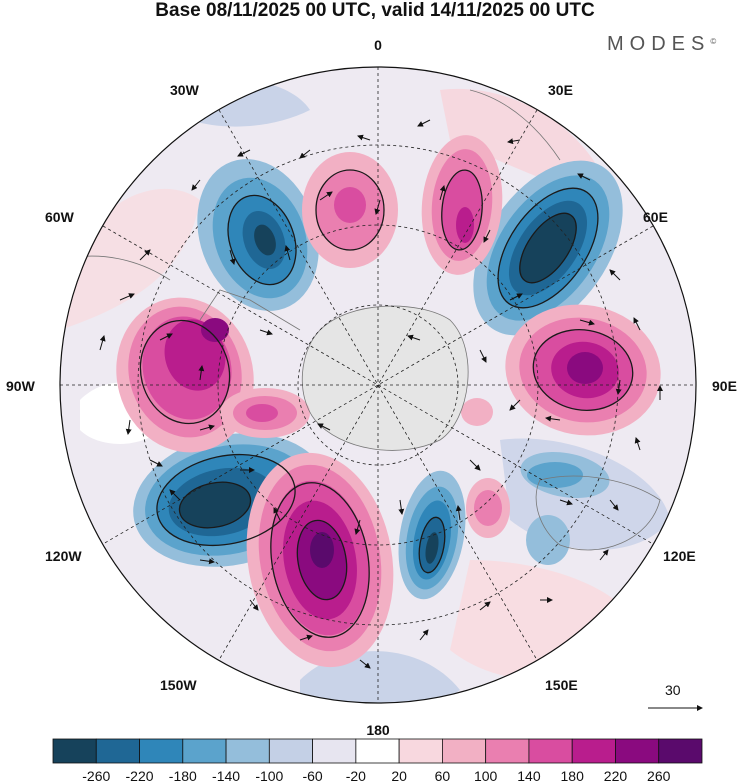 Image resolution: width=750 pixels, height=783 pixels. I want to click on lon-label-90e: 90E, so click(724, 386).